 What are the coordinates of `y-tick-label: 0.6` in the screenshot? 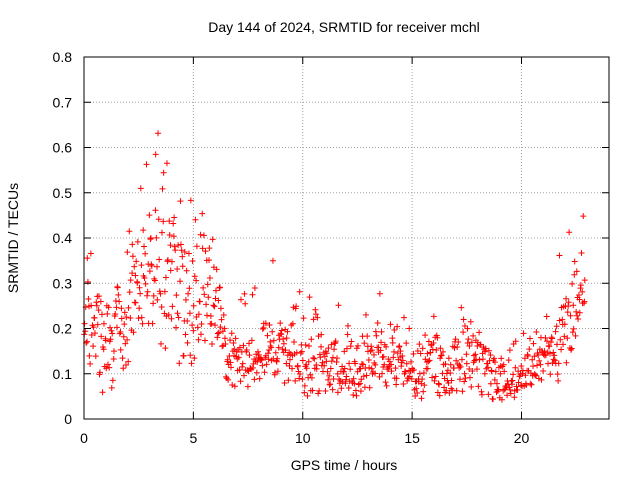 It's located at (63, 148).